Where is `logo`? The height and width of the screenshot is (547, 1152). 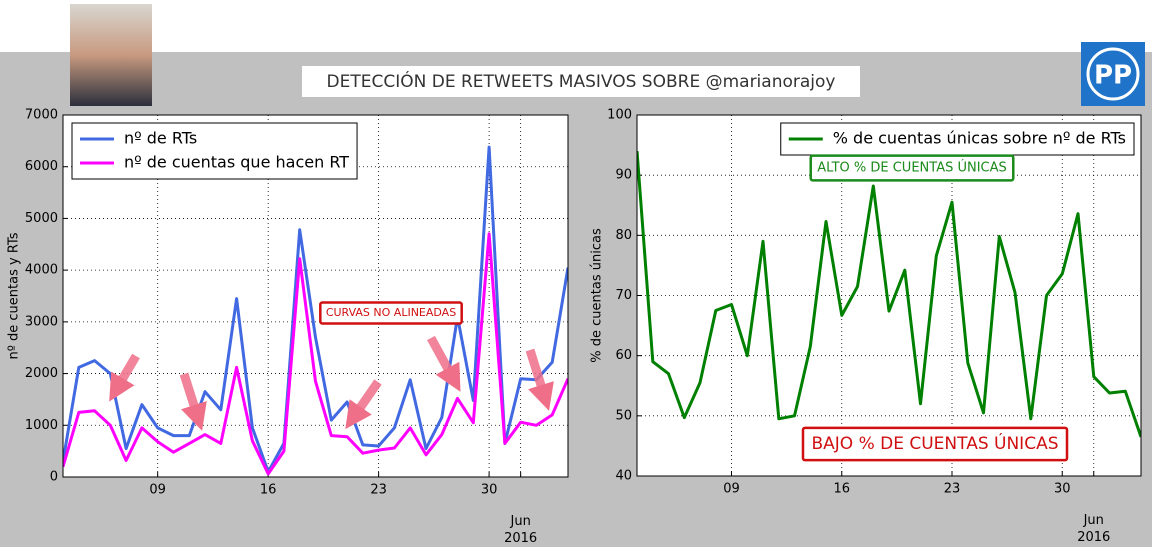 logo is located at coordinates (1113, 74).